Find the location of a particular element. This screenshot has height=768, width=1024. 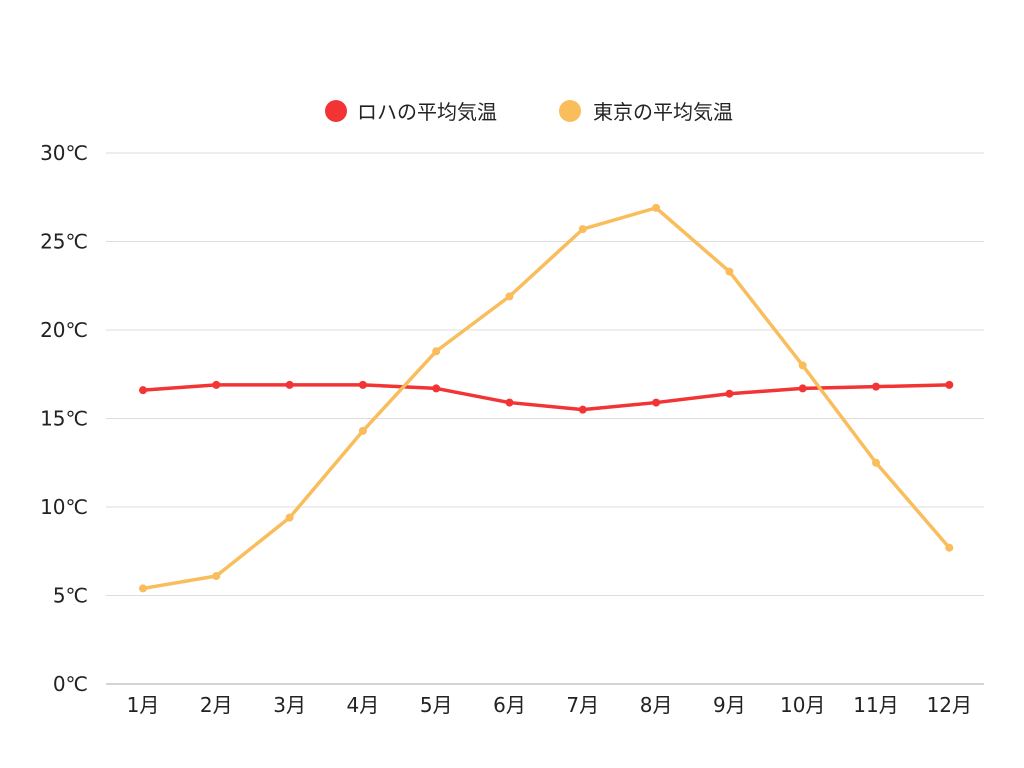

y-tick-label: 30℃ is located at coordinates (64, 153).